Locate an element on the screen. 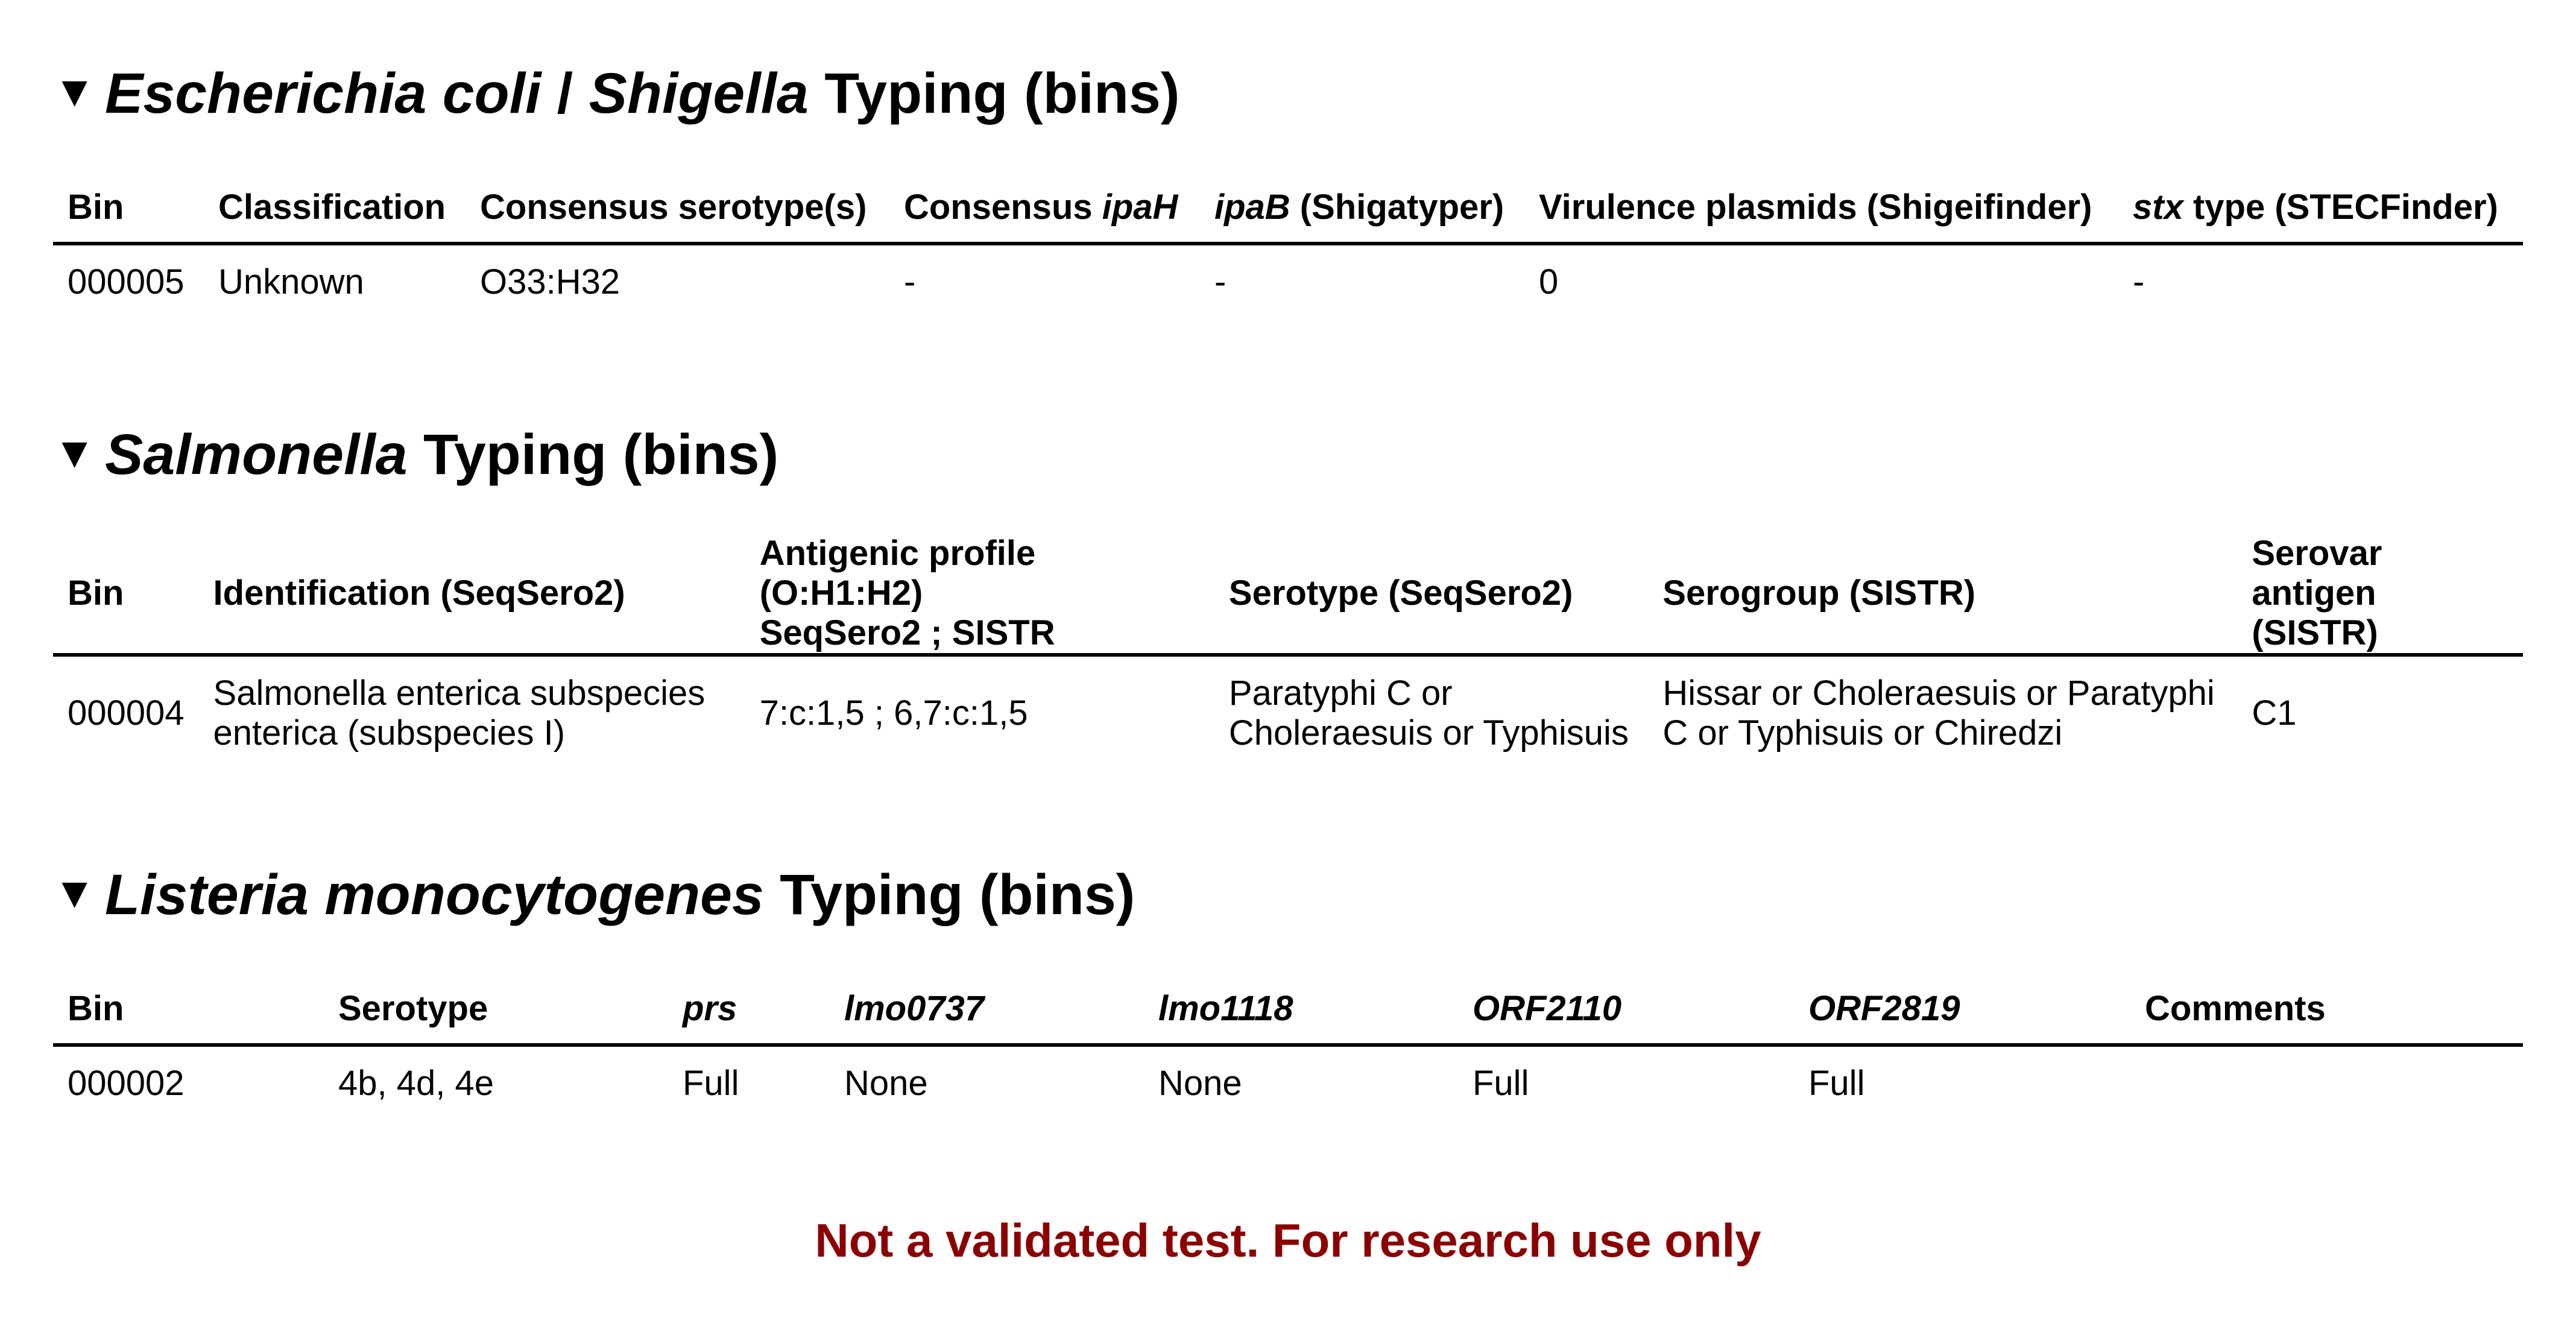 This screenshot has height=1332, width=2576. column-header: Identification (SeqSero2) is located at coordinates (419, 593).